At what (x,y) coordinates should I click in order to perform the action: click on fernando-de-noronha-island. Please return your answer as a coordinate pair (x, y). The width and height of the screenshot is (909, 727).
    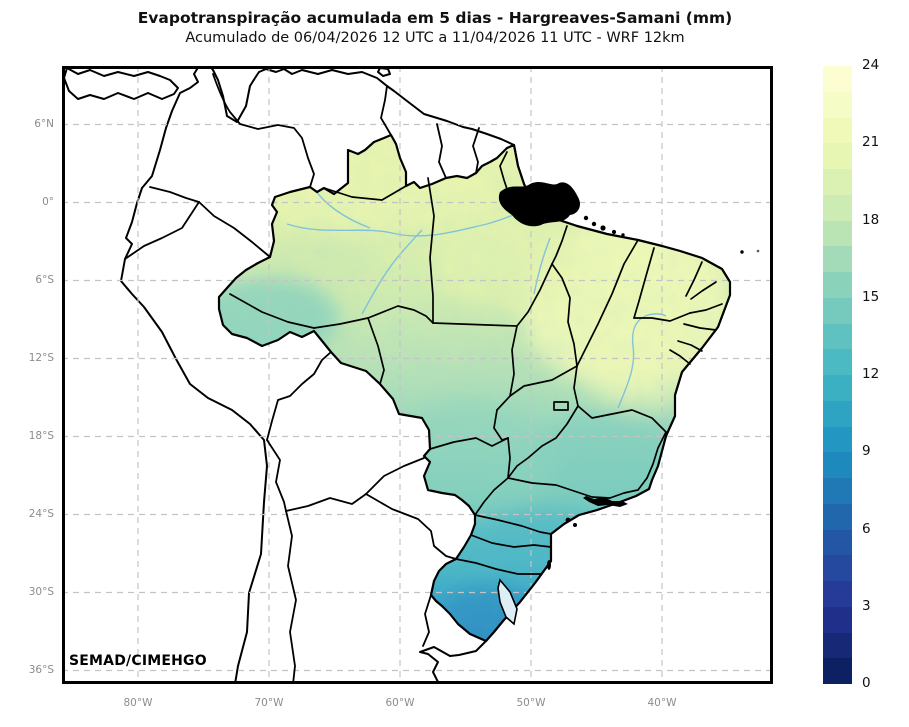
    Looking at the image, I should click on (742, 252).